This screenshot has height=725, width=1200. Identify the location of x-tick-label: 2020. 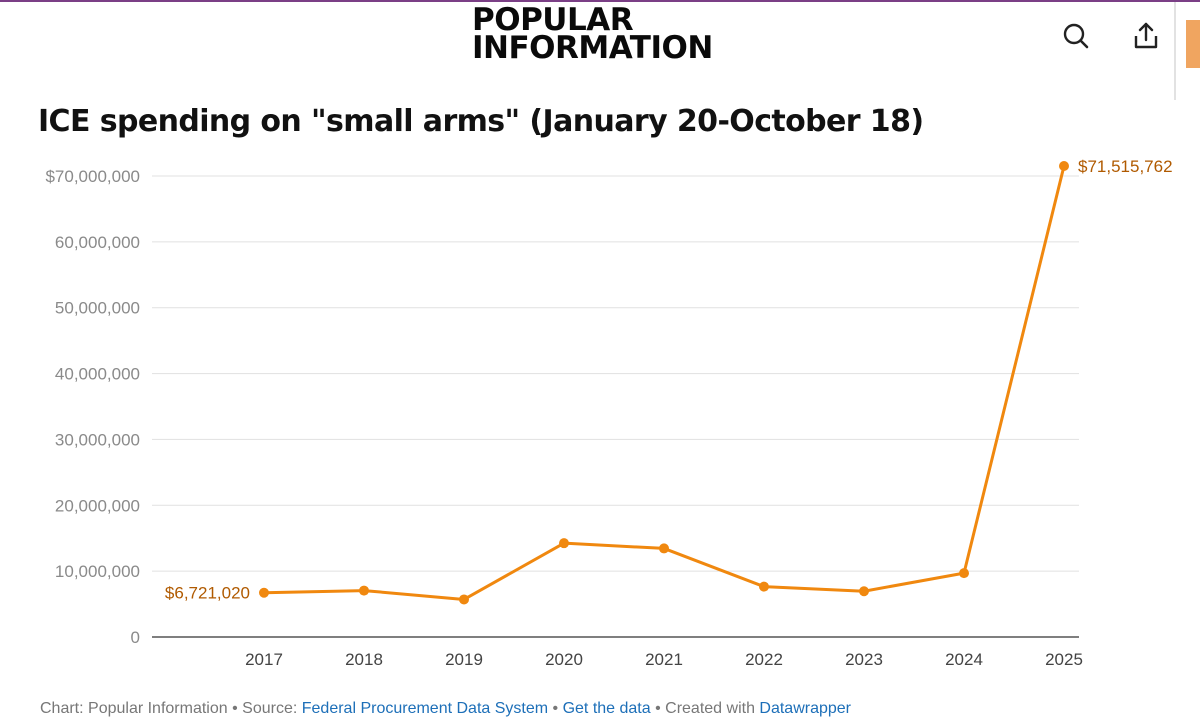
(564, 659).